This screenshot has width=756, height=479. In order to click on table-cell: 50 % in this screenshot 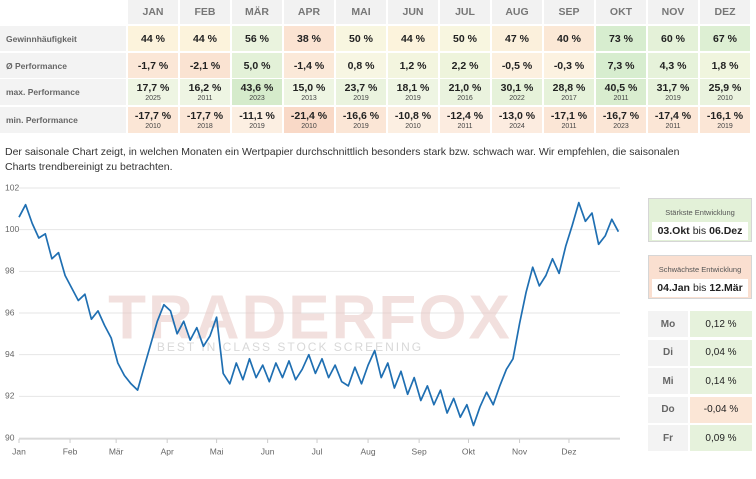, I will do `click(465, 38)`.